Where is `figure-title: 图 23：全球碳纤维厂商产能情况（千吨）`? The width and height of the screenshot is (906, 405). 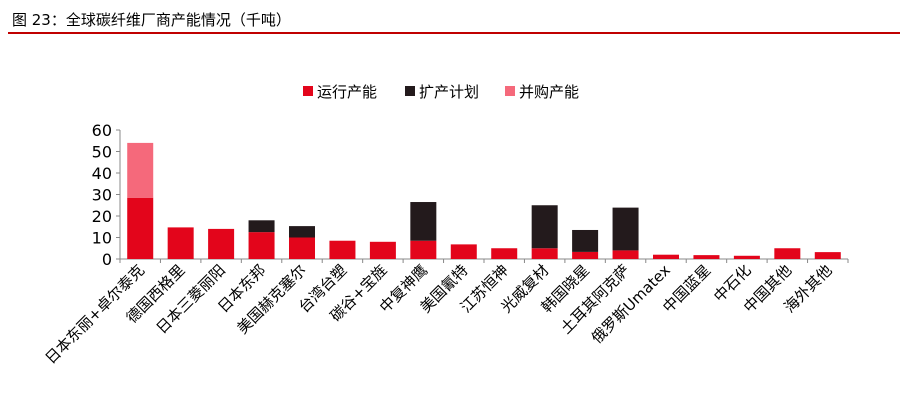 figure-title: 图 23：全球碳纤维厂商产能情况（千吨） is located at coordinates (151, 20).